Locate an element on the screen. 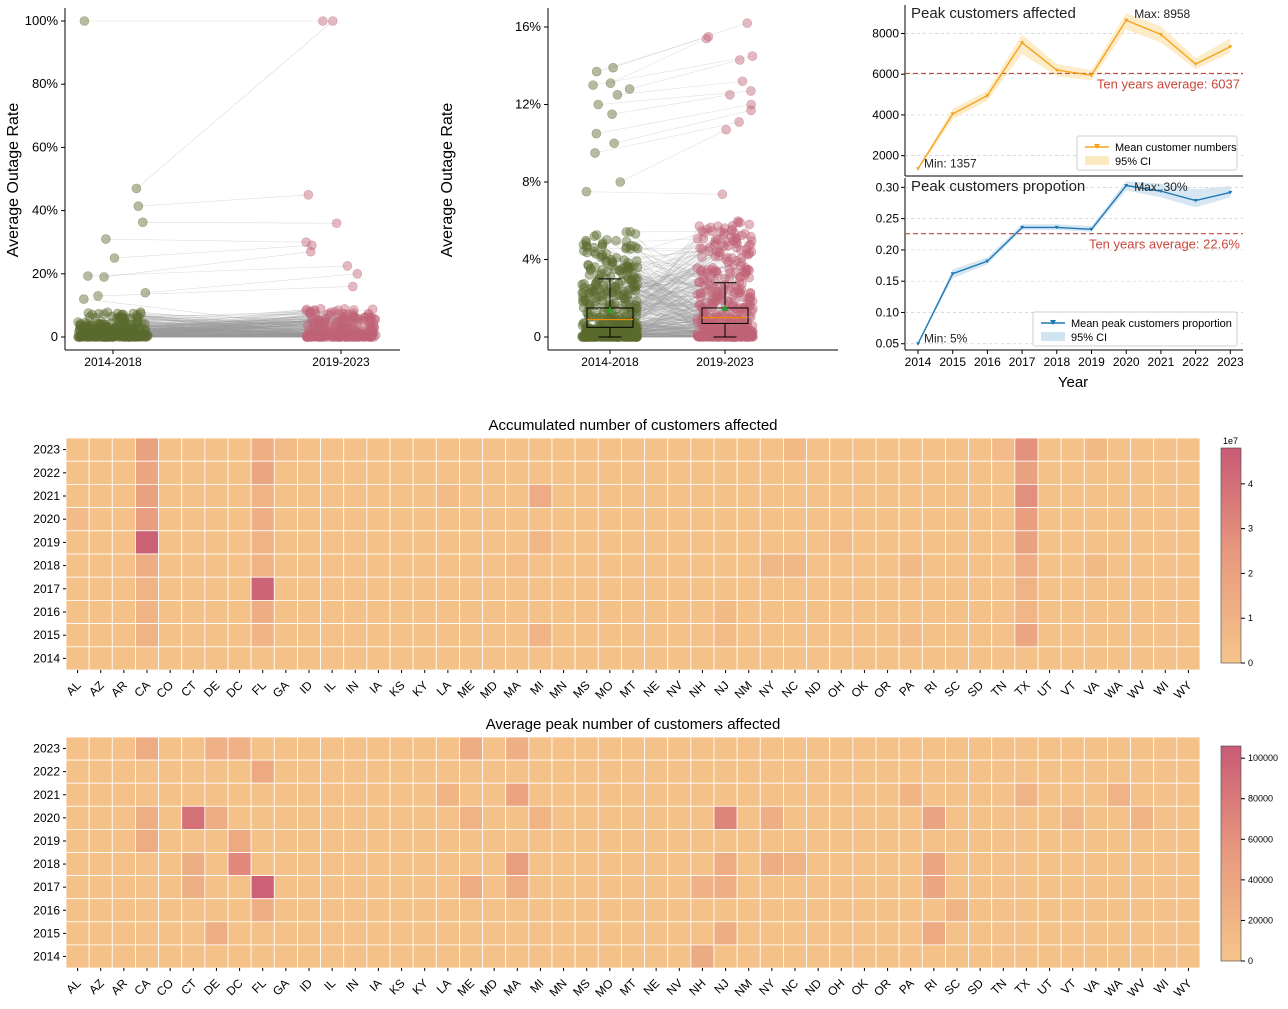 This screenshot has height=1009, width=1288. y-tick-label: 12% is located at coordinates (528, 104).